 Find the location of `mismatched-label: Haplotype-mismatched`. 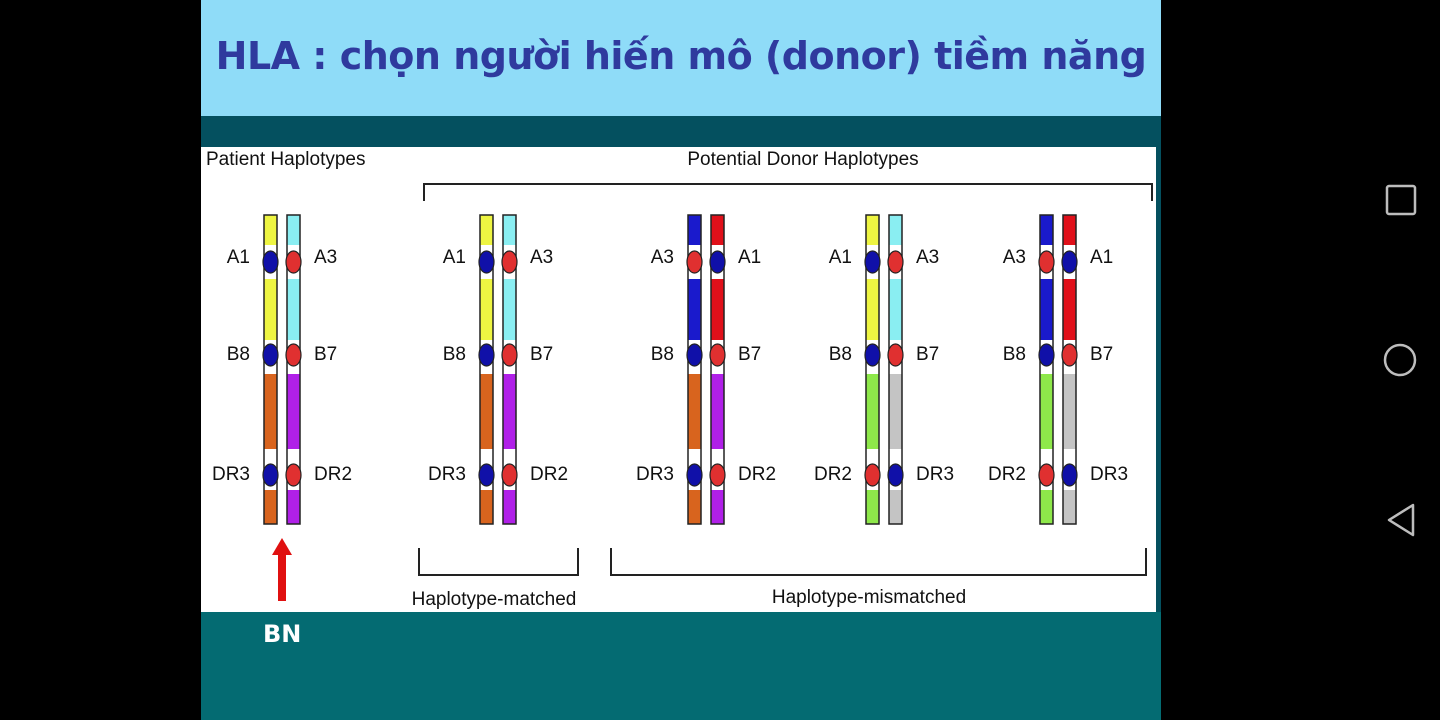

mismatched-label: Haplotype-mismatched is located at coordinates (869, 597).